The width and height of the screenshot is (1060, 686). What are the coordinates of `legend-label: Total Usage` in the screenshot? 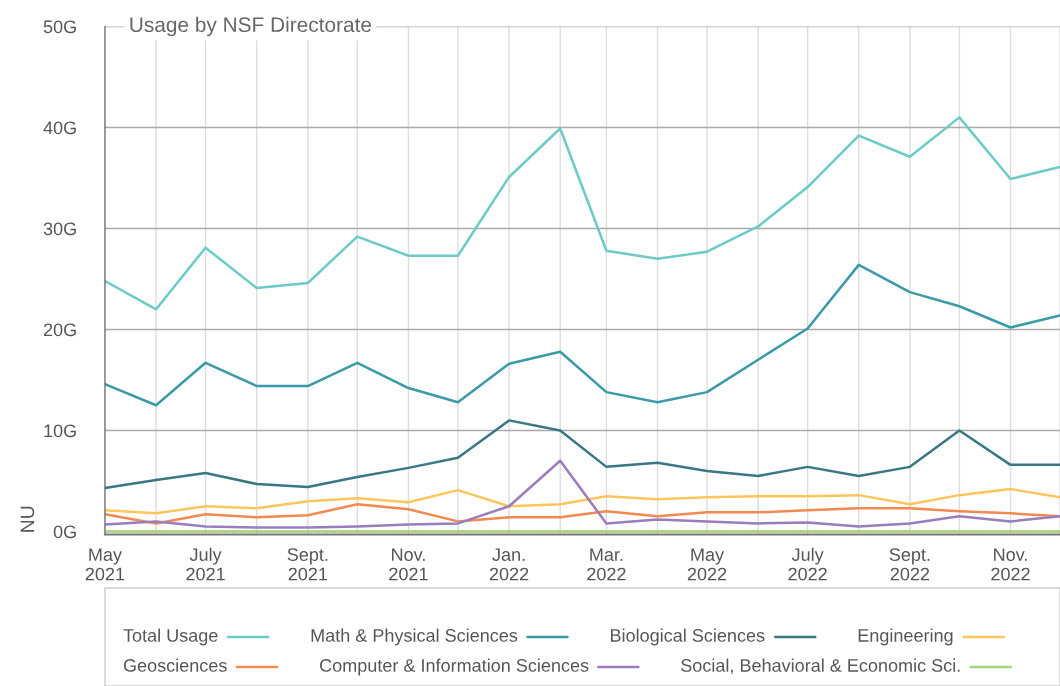 It's located at (170, 637).